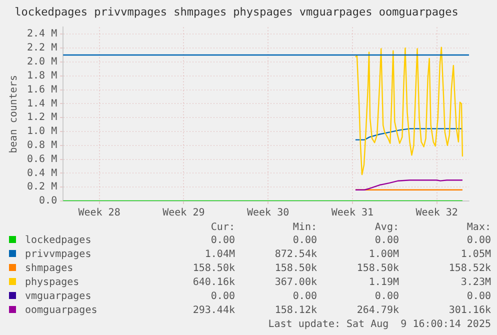  Describe the element at coordinates (296, 283) in the screenshot. I see `text: 367.00k` at that location.